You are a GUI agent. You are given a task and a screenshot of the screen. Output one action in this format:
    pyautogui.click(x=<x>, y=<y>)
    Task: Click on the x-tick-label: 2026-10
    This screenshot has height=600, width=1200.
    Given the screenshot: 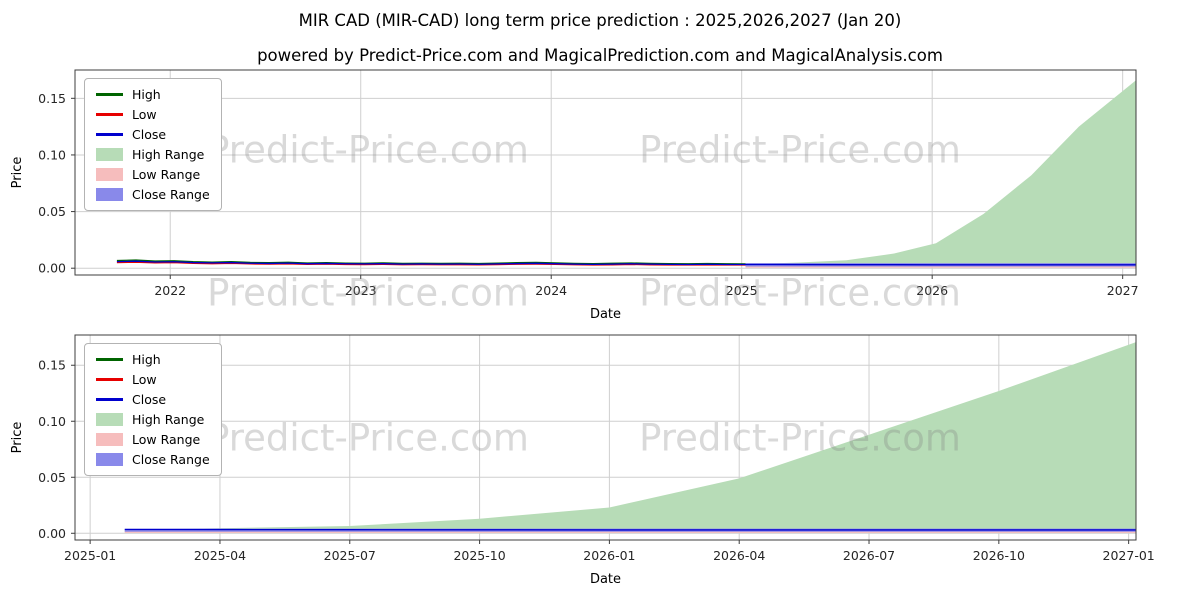 What is the action you would take?
    pyautogui.click(x=999, y=555)
    